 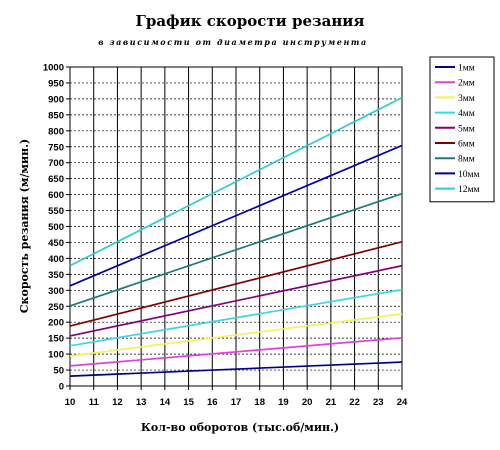 I want to click on y-tick-label: 1000, so click(x=53, y=68).